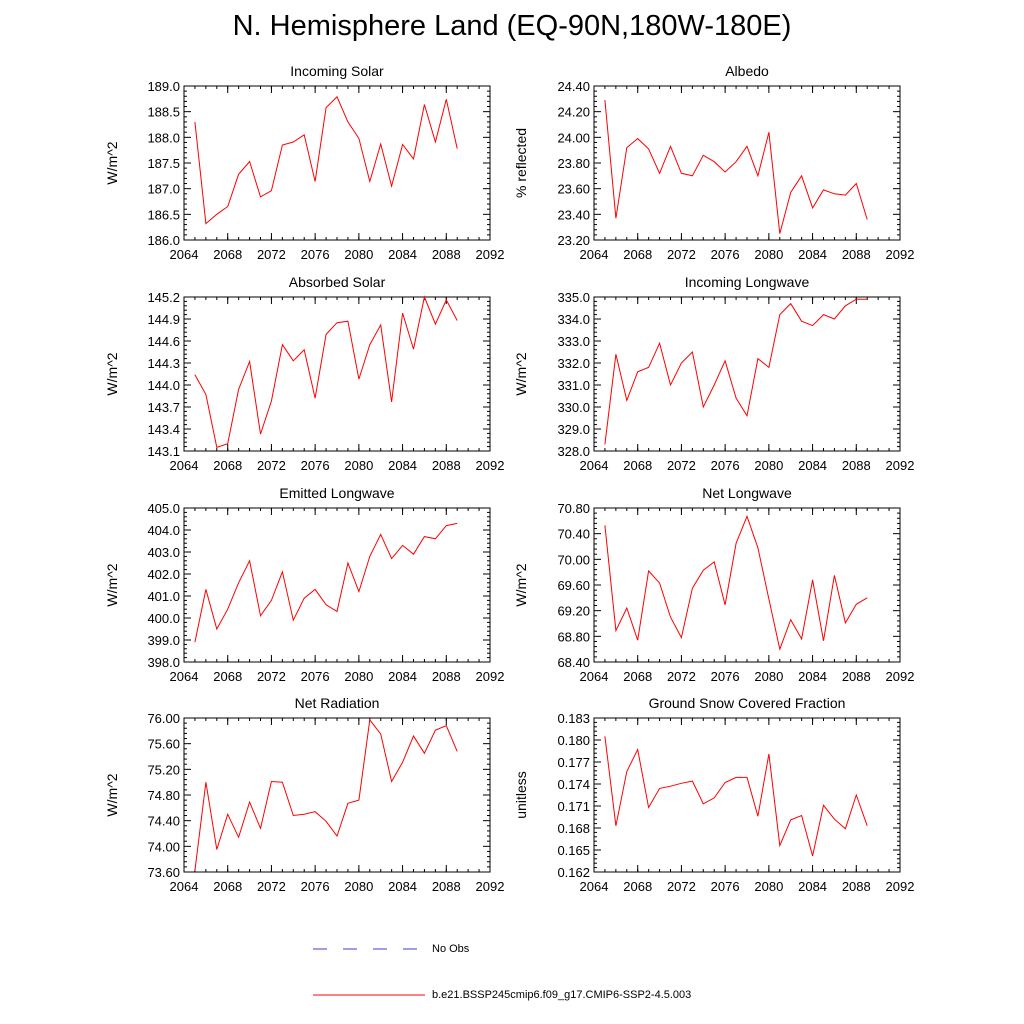  What do you see at coordinates (163, 530) in the screenshot?
I see `y-tick-label: 404.0` at bounding box center [163, 530].